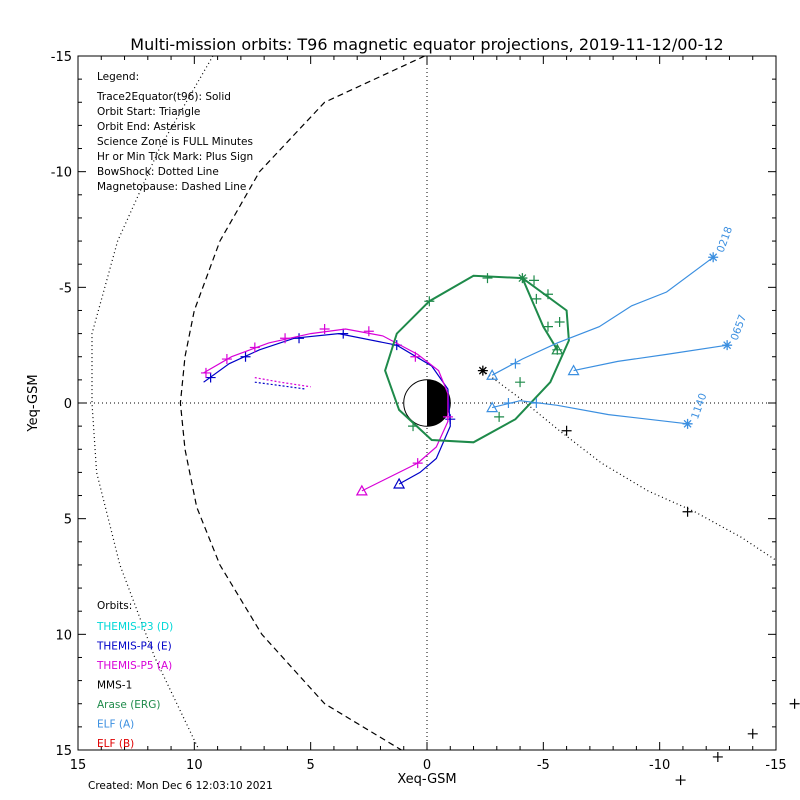 This screenshot has height=800, width=800. Describe the element at coordinates (63, 751) in the screenshot. I see `y-tick-label: 15` at that location.